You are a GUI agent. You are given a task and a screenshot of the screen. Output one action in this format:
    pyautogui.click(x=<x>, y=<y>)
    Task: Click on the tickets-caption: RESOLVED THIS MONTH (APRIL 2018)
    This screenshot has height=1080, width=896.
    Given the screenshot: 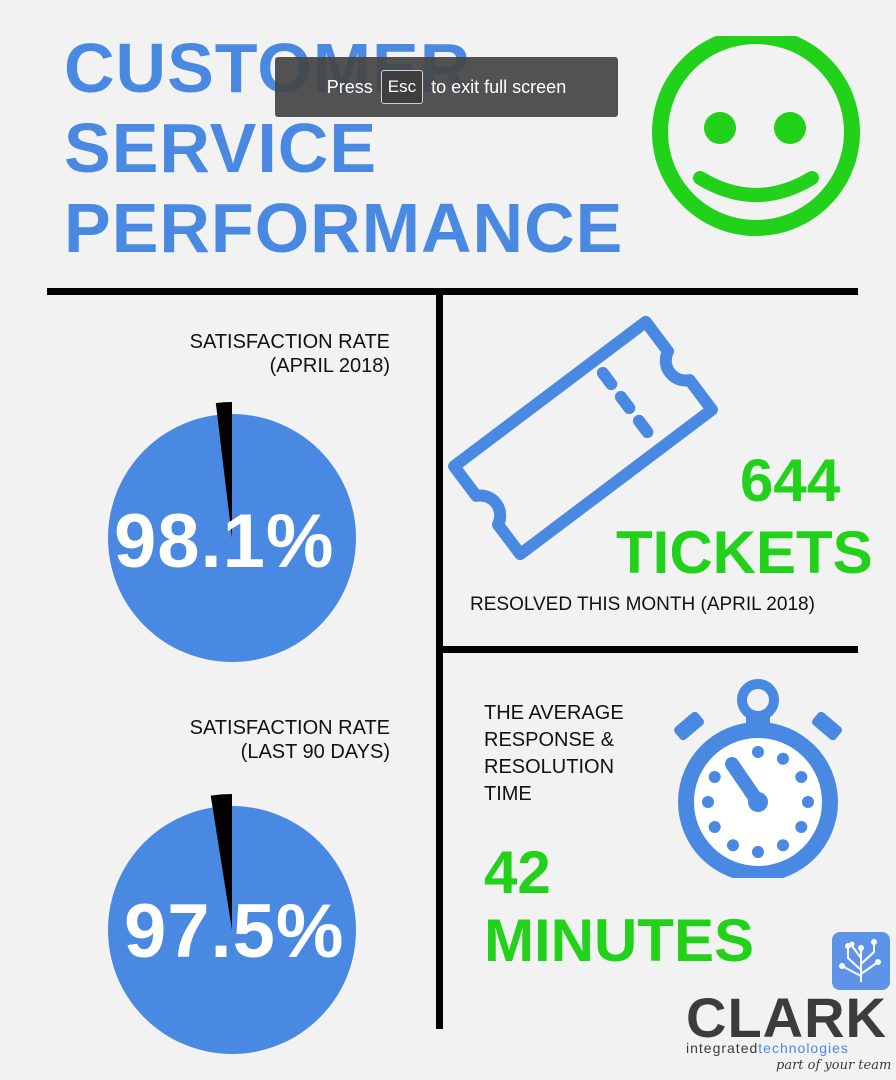 What is the action you would take?
    pyautogui.click(x=642, y=604)
    